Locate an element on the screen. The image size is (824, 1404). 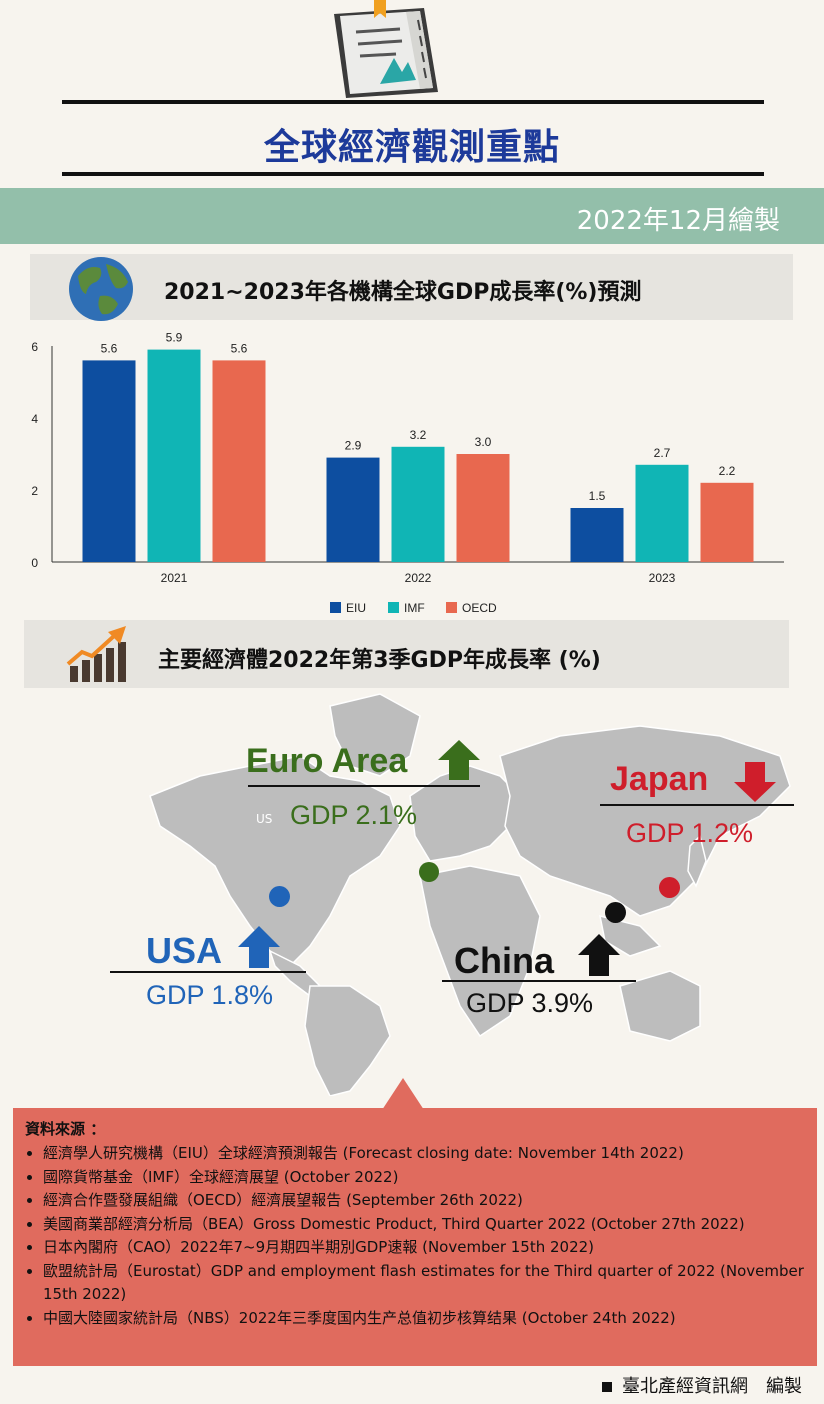
title-bottom-rule is located at coordinates (413, 174).